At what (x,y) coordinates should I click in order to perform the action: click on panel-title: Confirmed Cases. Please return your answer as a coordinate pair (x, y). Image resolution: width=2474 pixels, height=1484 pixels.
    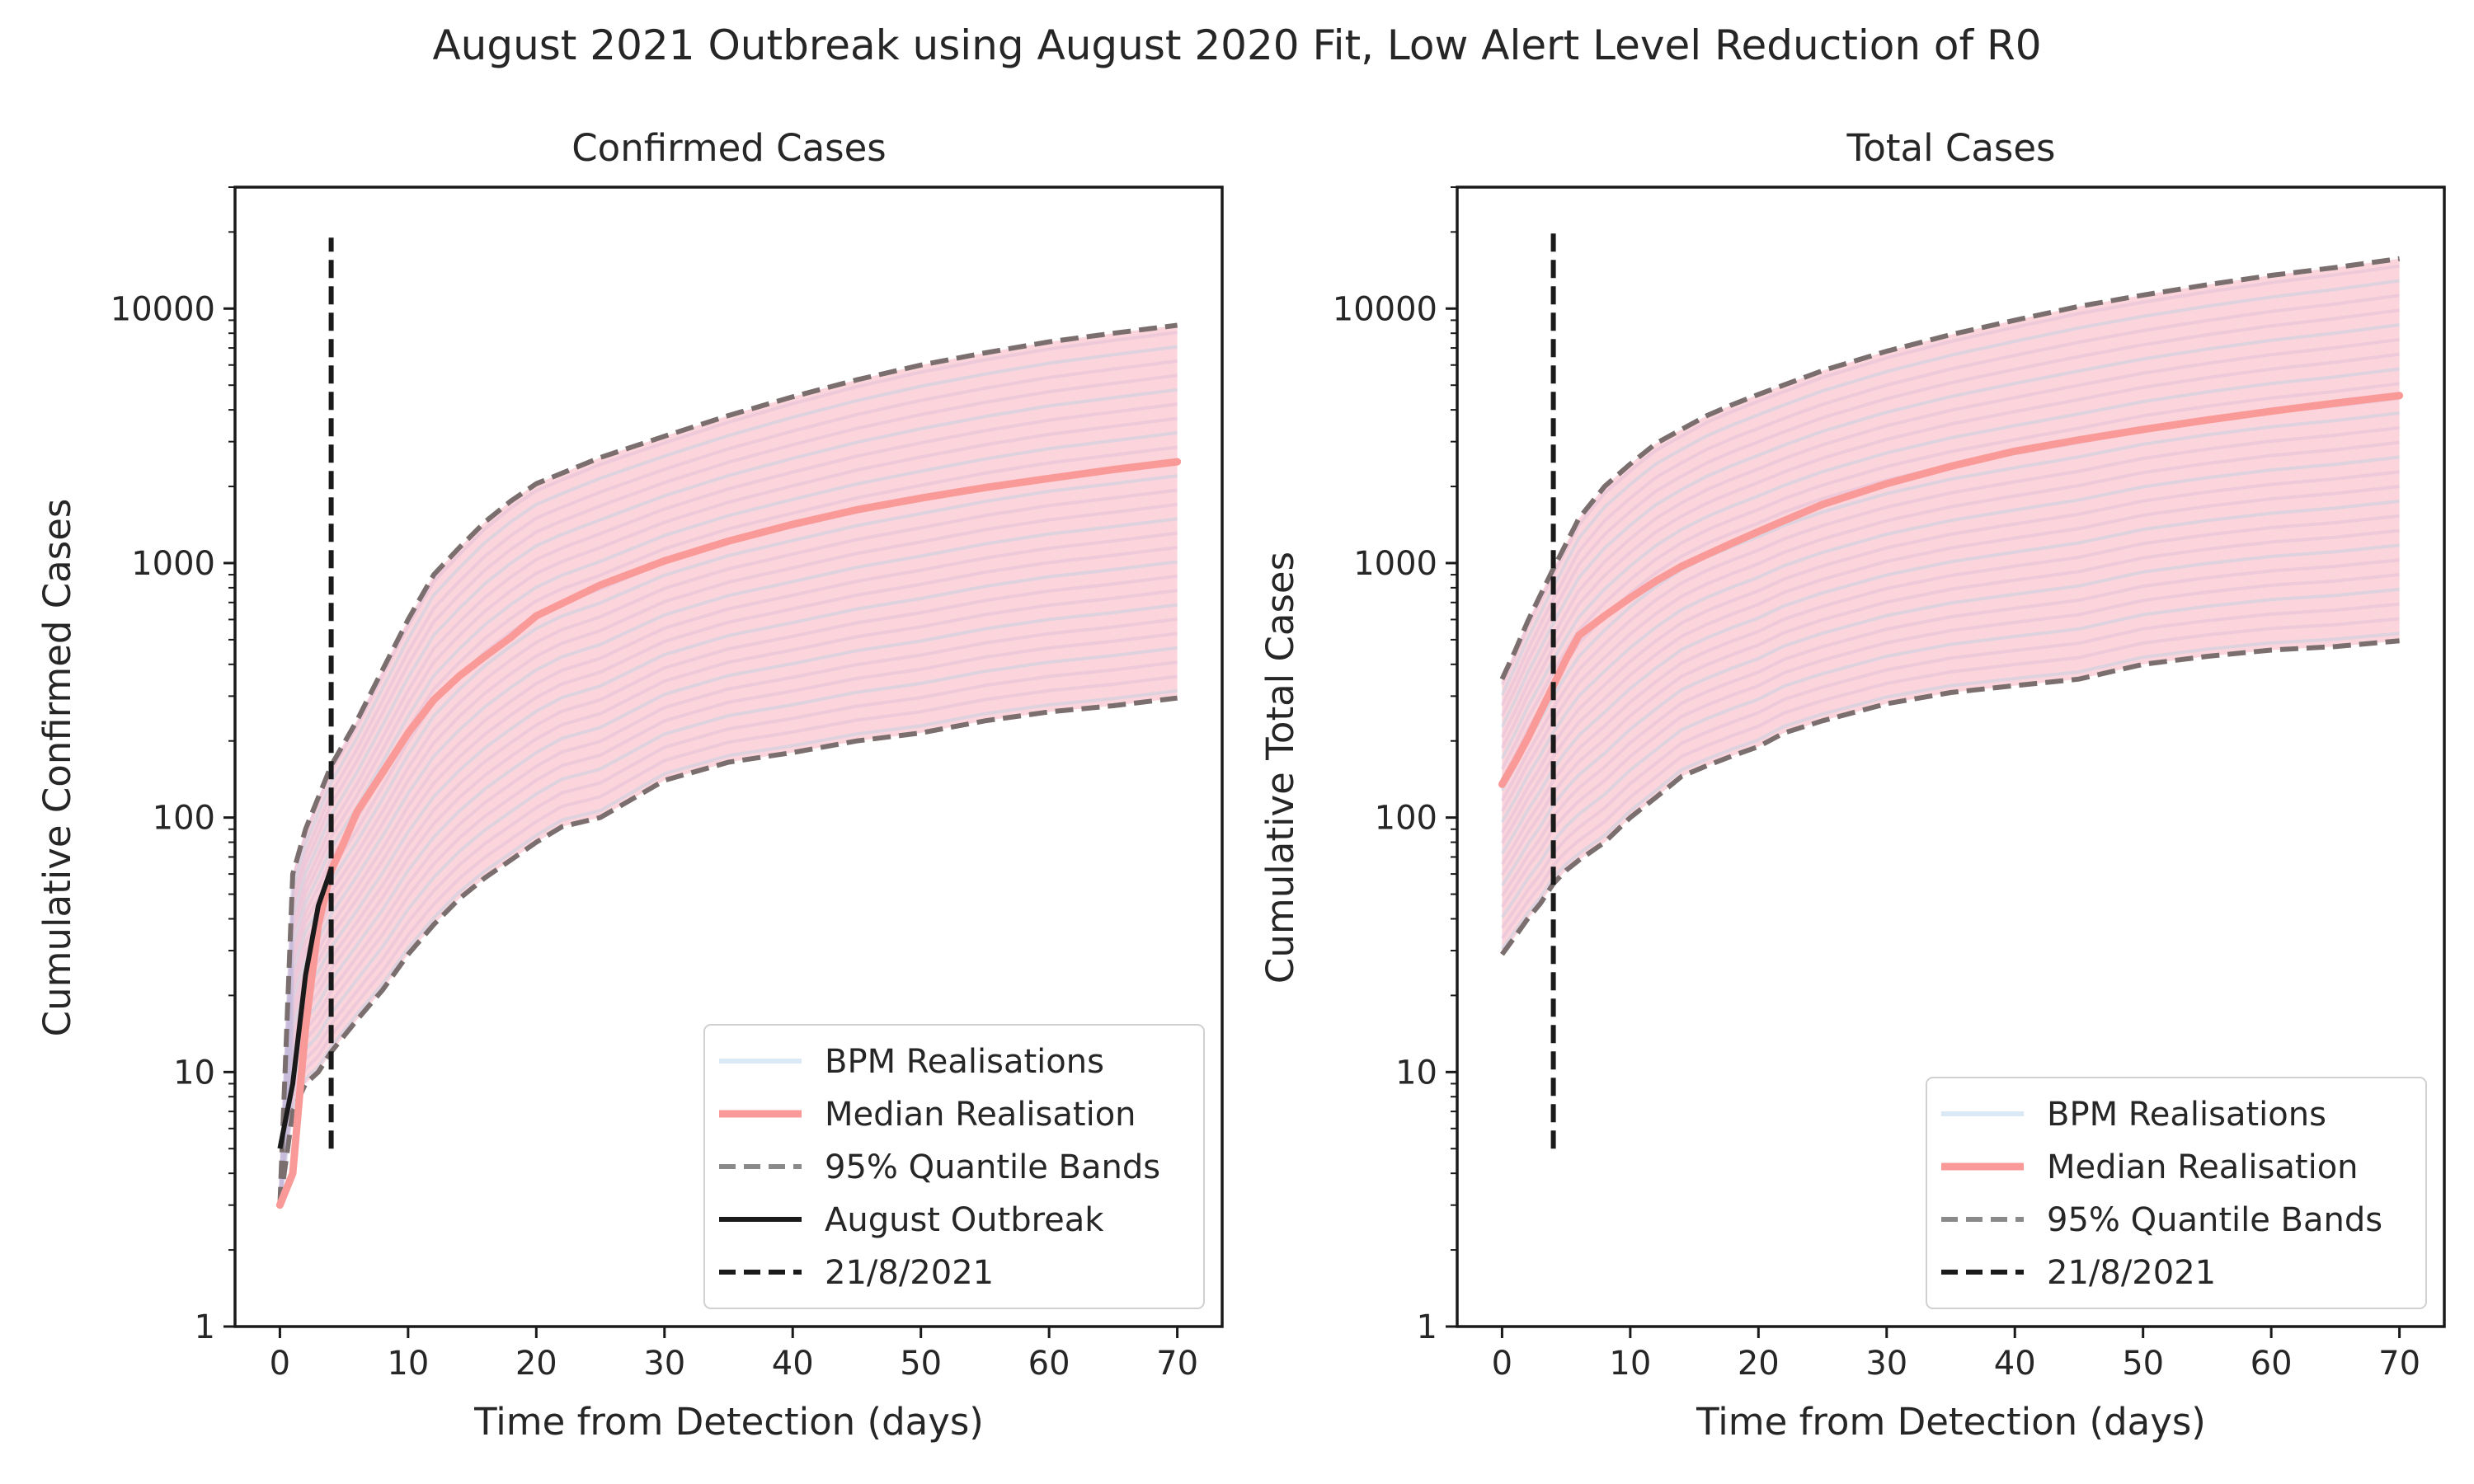
    Looking at the image, I should click on (729, 148).